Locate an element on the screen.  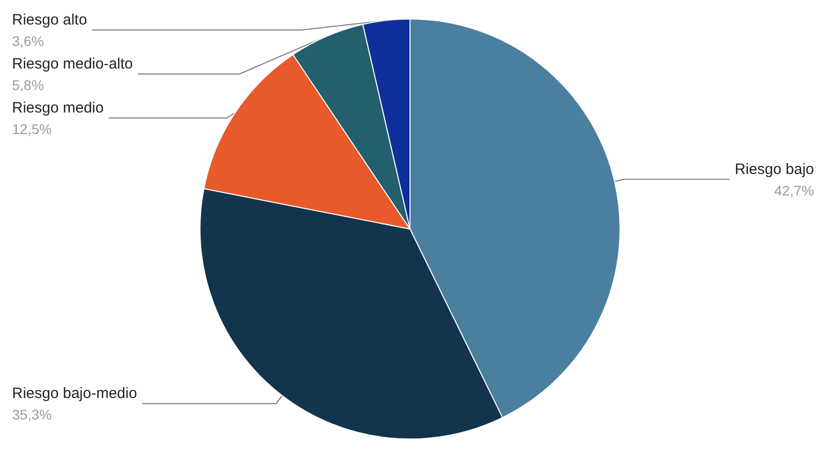
data-label: 42,7% is located at coordinates (794, 190).